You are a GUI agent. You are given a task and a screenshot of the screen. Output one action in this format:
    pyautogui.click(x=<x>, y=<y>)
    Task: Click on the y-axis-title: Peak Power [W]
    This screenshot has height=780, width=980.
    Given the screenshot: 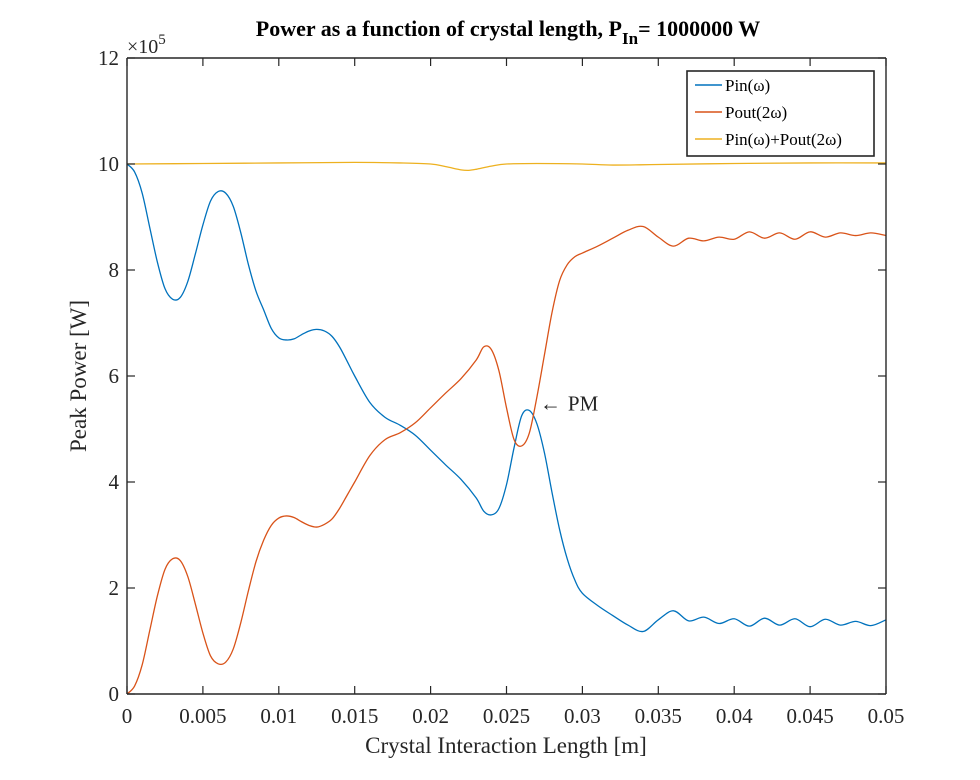 What is the action you would take?
    pyautogui.click(x=78, y=376)
    